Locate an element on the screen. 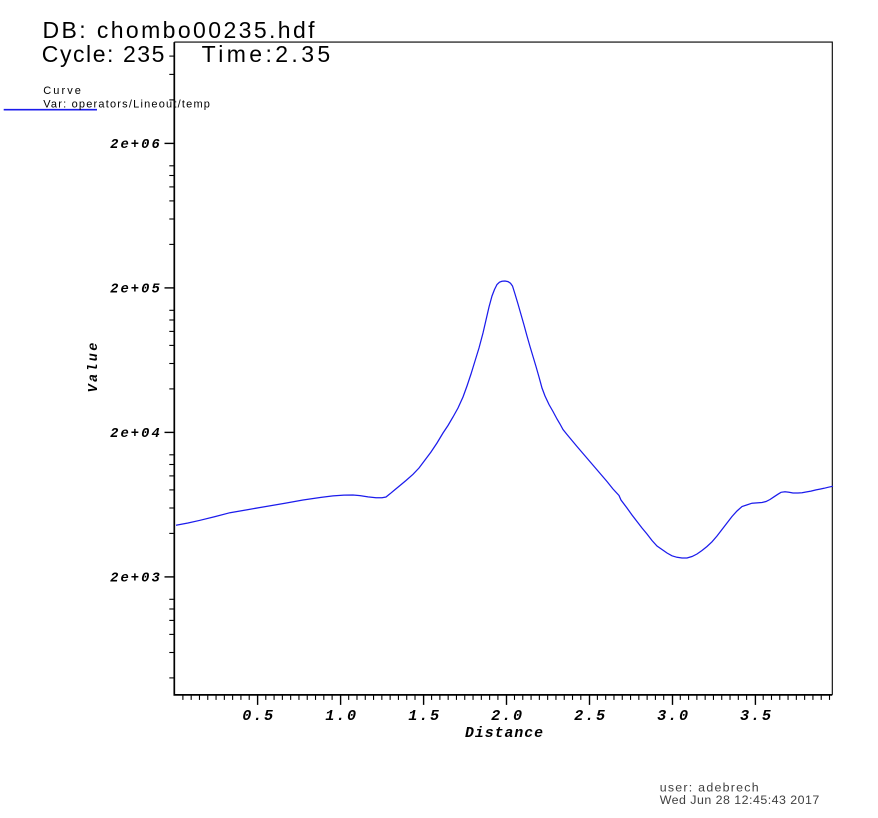 The image size is (878, 818). svg-text: DB: chombo00235.hdf is located at coordinates (180, 30).